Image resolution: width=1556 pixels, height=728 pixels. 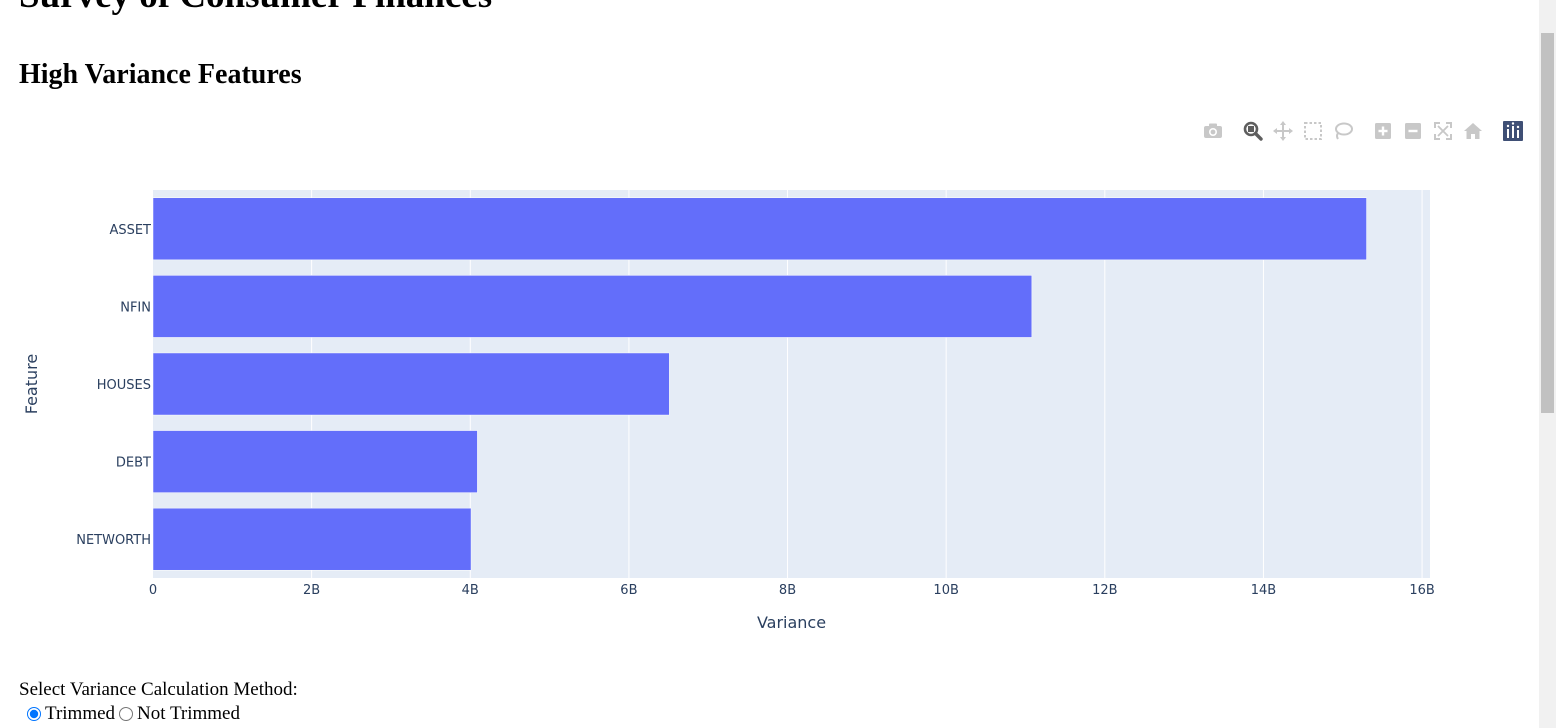 I want to click on lasso-select-icon, so click(x=1343, y=131).